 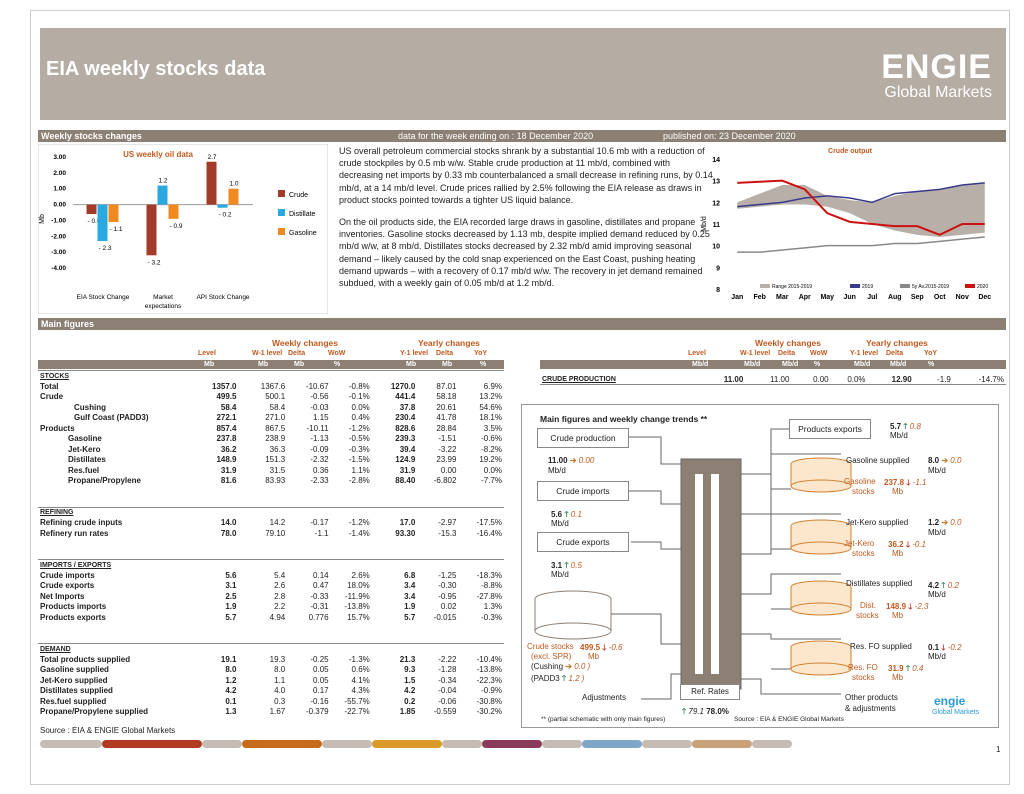 What do you see at coordinates (319, 607) in the screenshot?
I see `cell: -0.31` at bounding box center [319, 607].